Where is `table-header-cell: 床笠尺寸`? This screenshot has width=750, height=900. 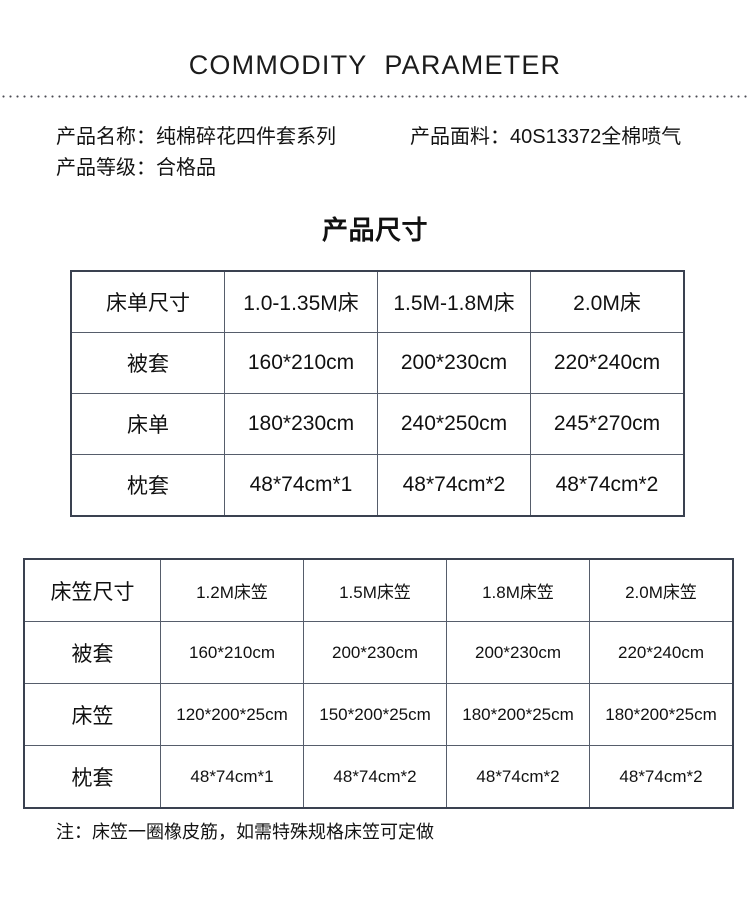 table-header-cell: 床笠尺寸 is located at coordinates (92, 590).